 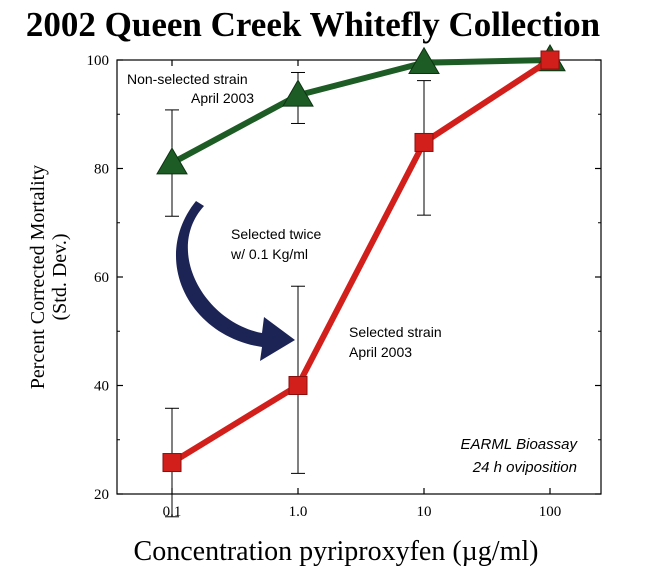 I want to click on x-tick-label: 1.0, so click(x=298, y=512).